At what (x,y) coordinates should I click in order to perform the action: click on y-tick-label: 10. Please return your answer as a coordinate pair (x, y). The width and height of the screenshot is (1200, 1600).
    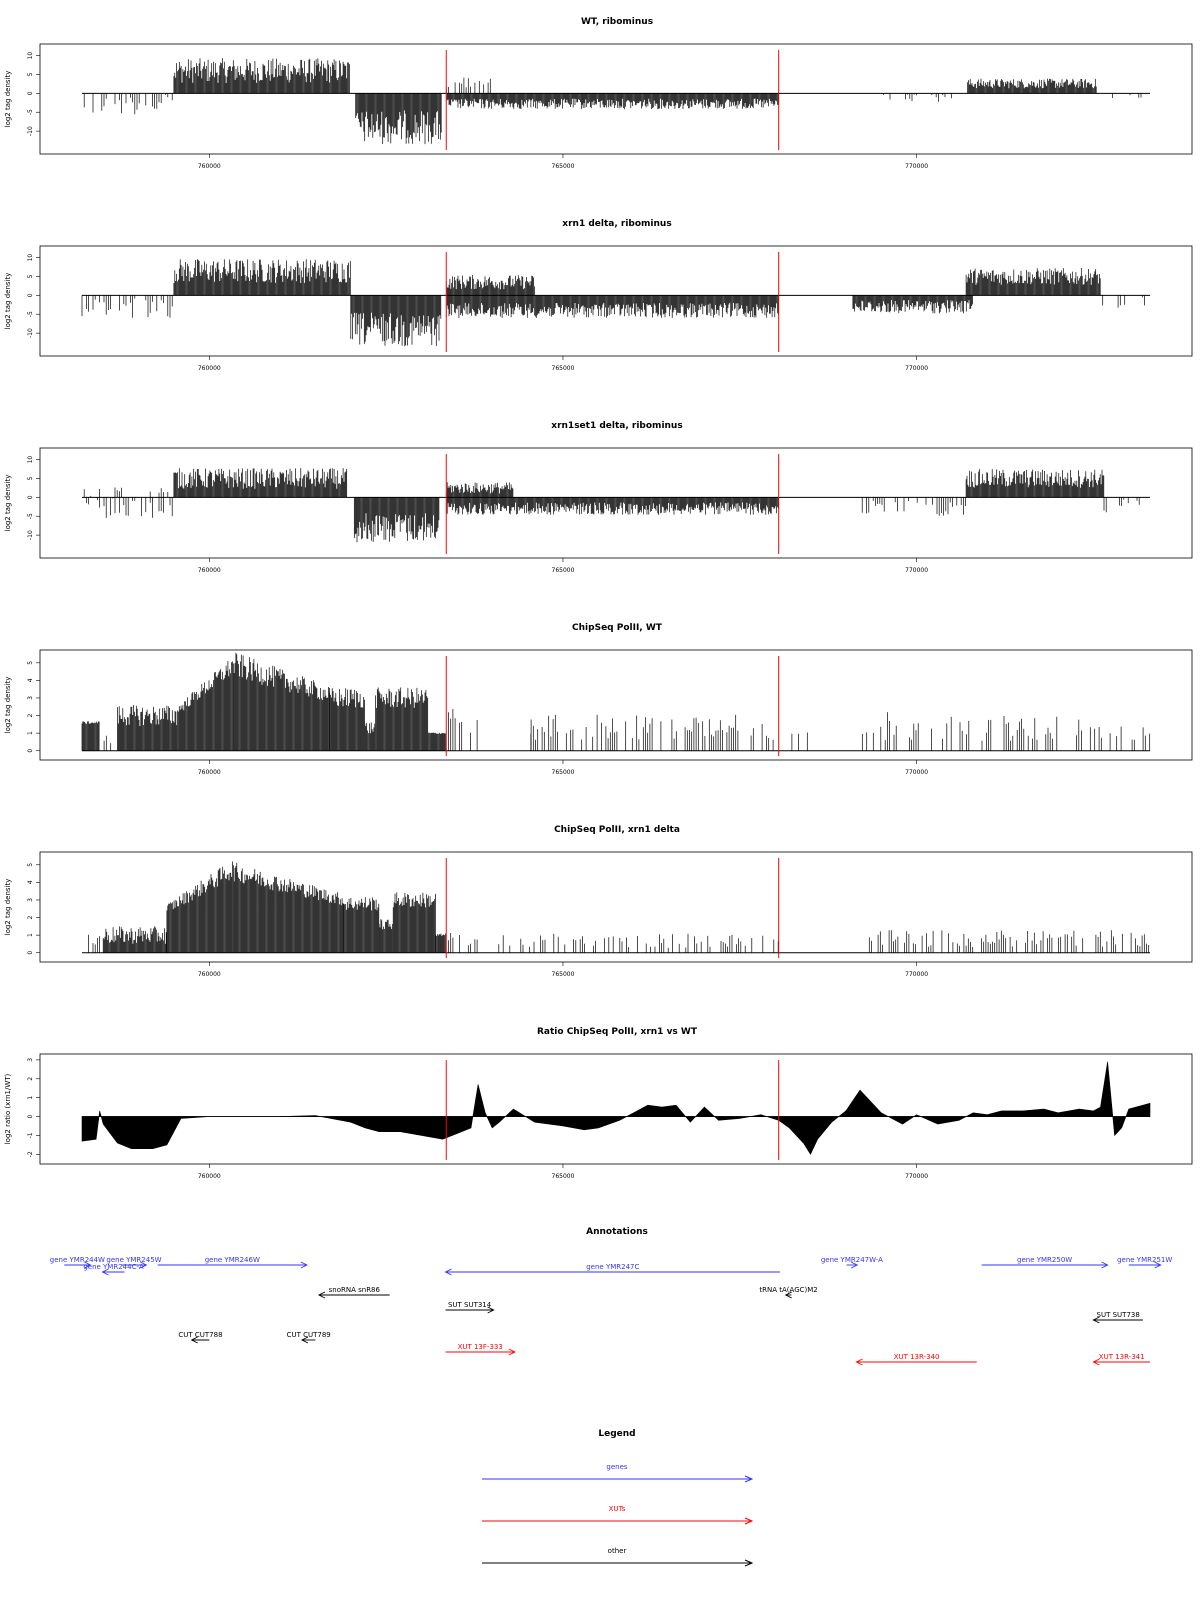
    Looking at the image, I should click on (30, 56).